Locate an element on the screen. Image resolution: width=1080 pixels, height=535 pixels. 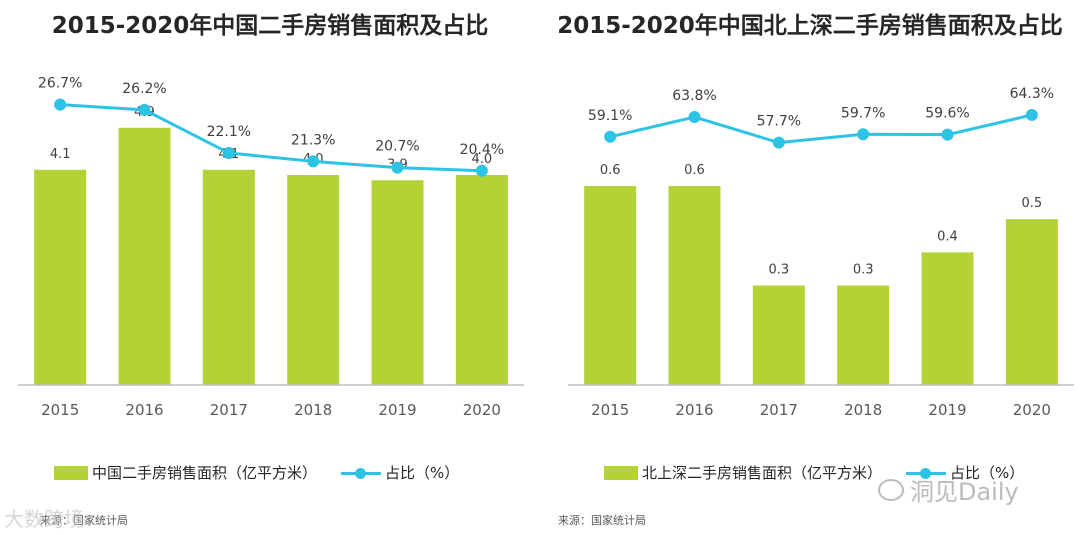
chart-title: 2015-2020年中国二手房销售面积及占比 is located at coordinates (270, 26).